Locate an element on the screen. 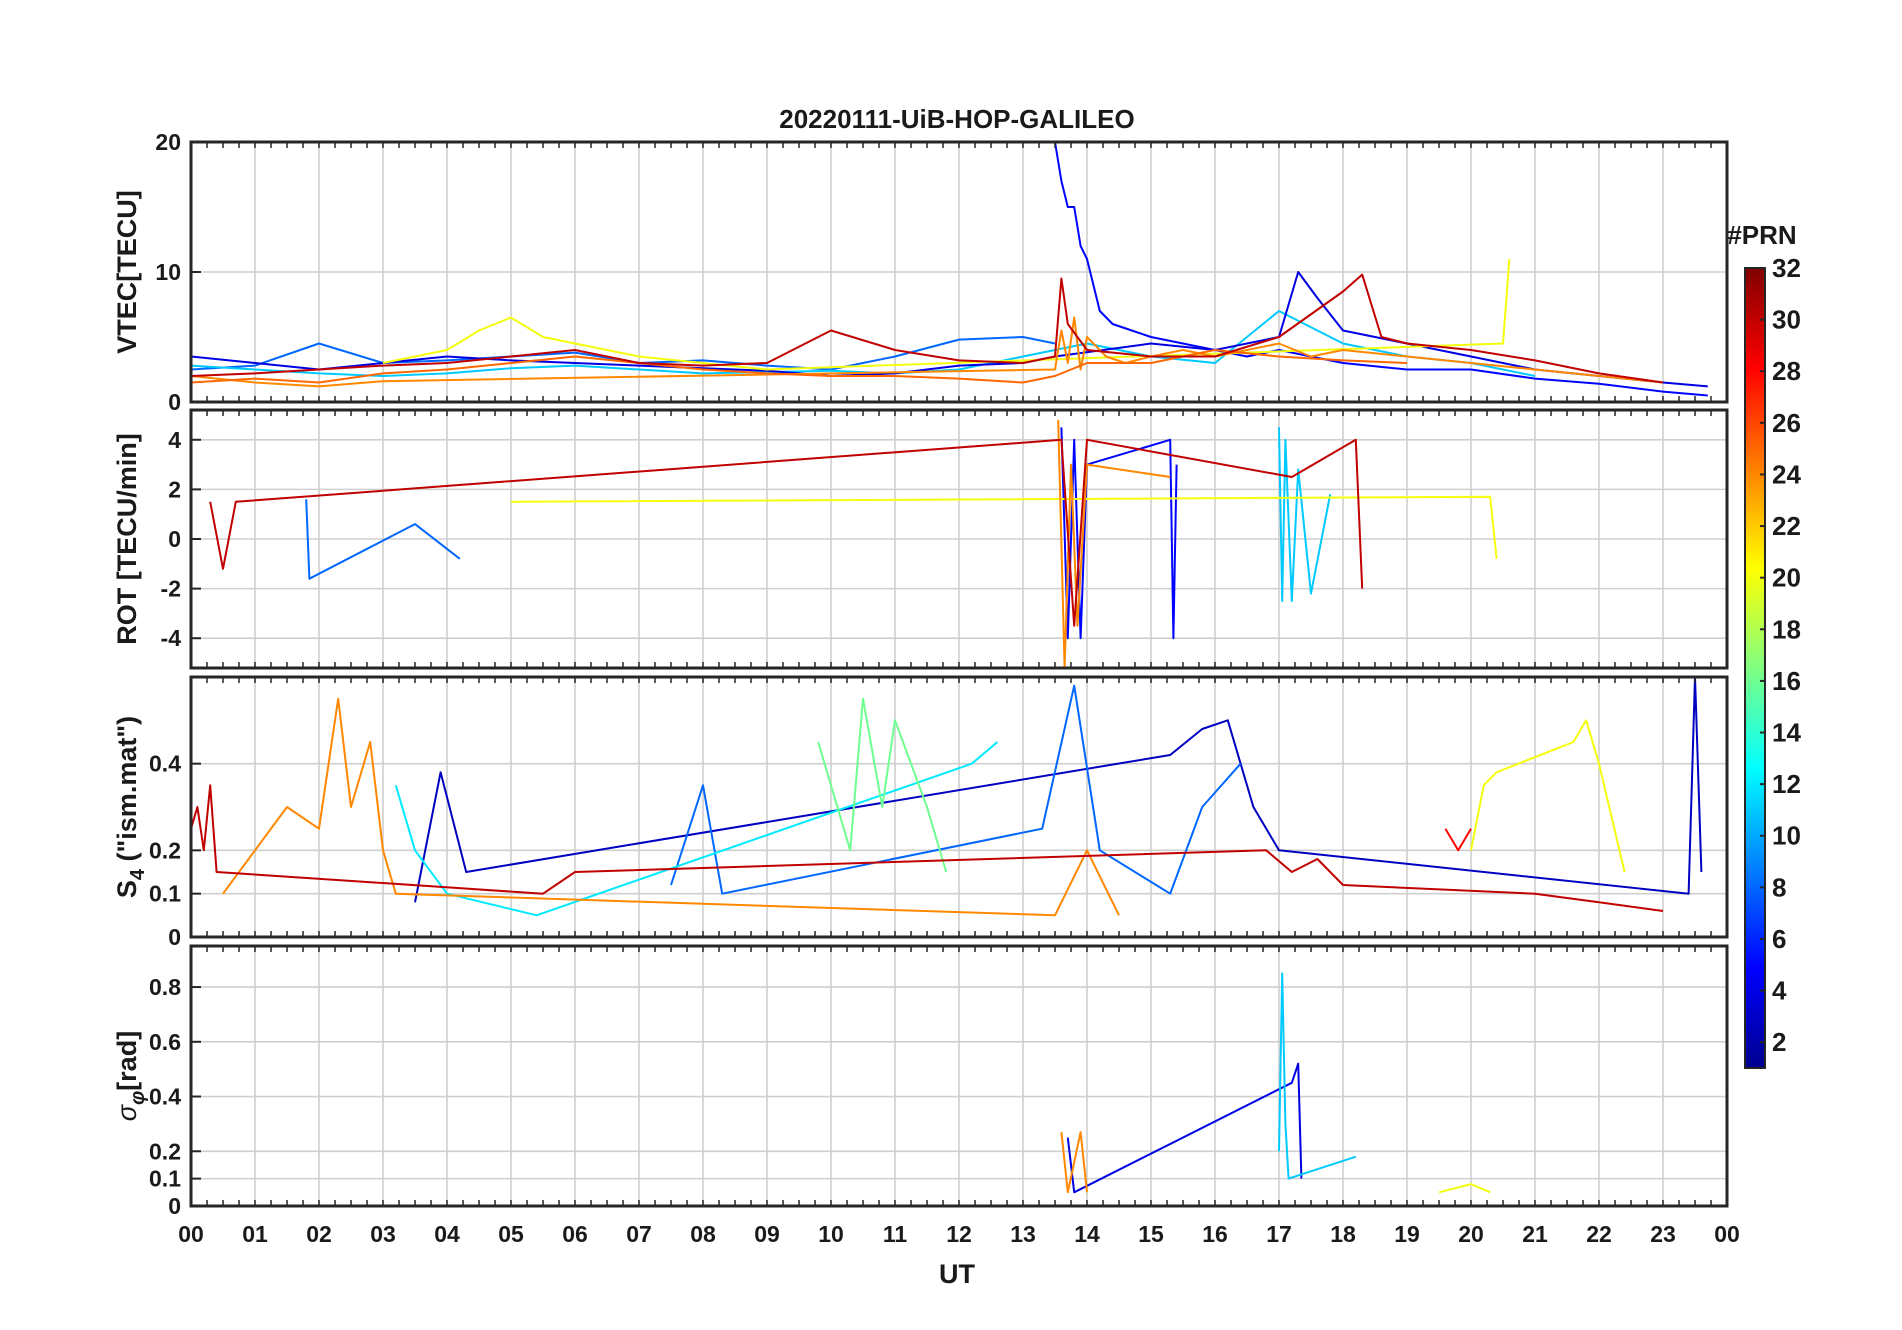  x-tick-label: 13 is located at coordinates (1023, 1234).